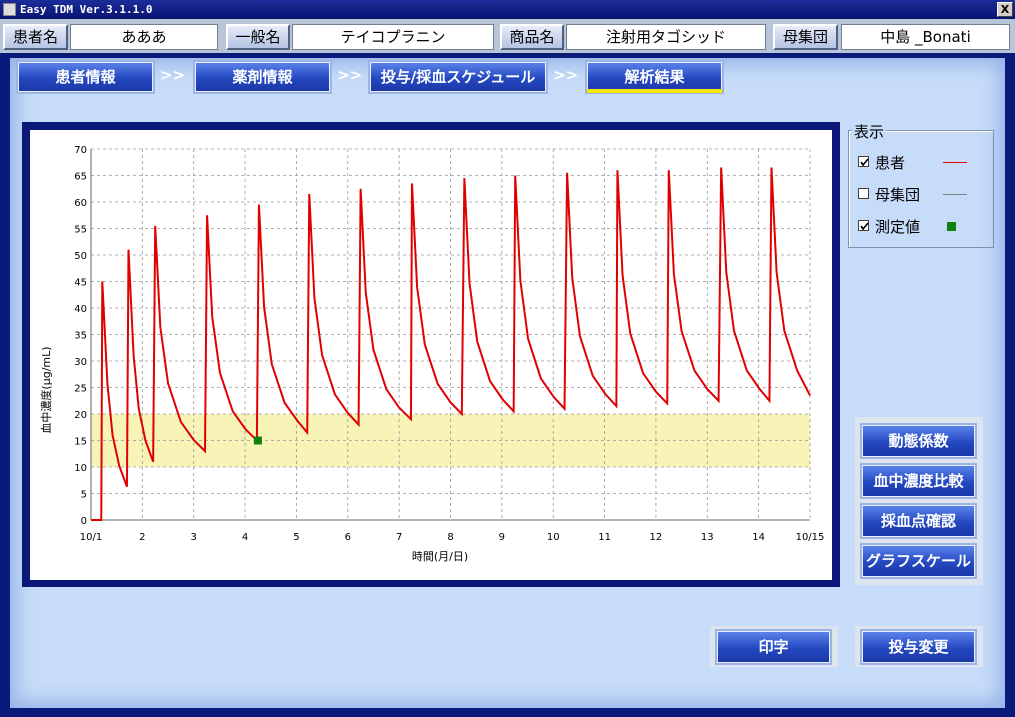 The height and width of the screenshot is (717, 1015). I want to click on y-tick-label: 55, so click(80, 230).